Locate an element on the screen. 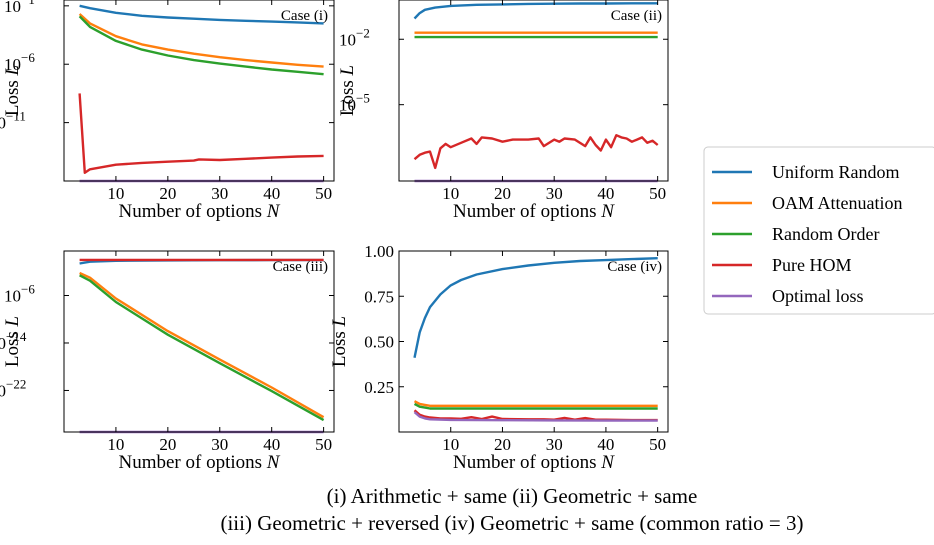  legend-label: Uniform Random is located at coordinates (836, 172).